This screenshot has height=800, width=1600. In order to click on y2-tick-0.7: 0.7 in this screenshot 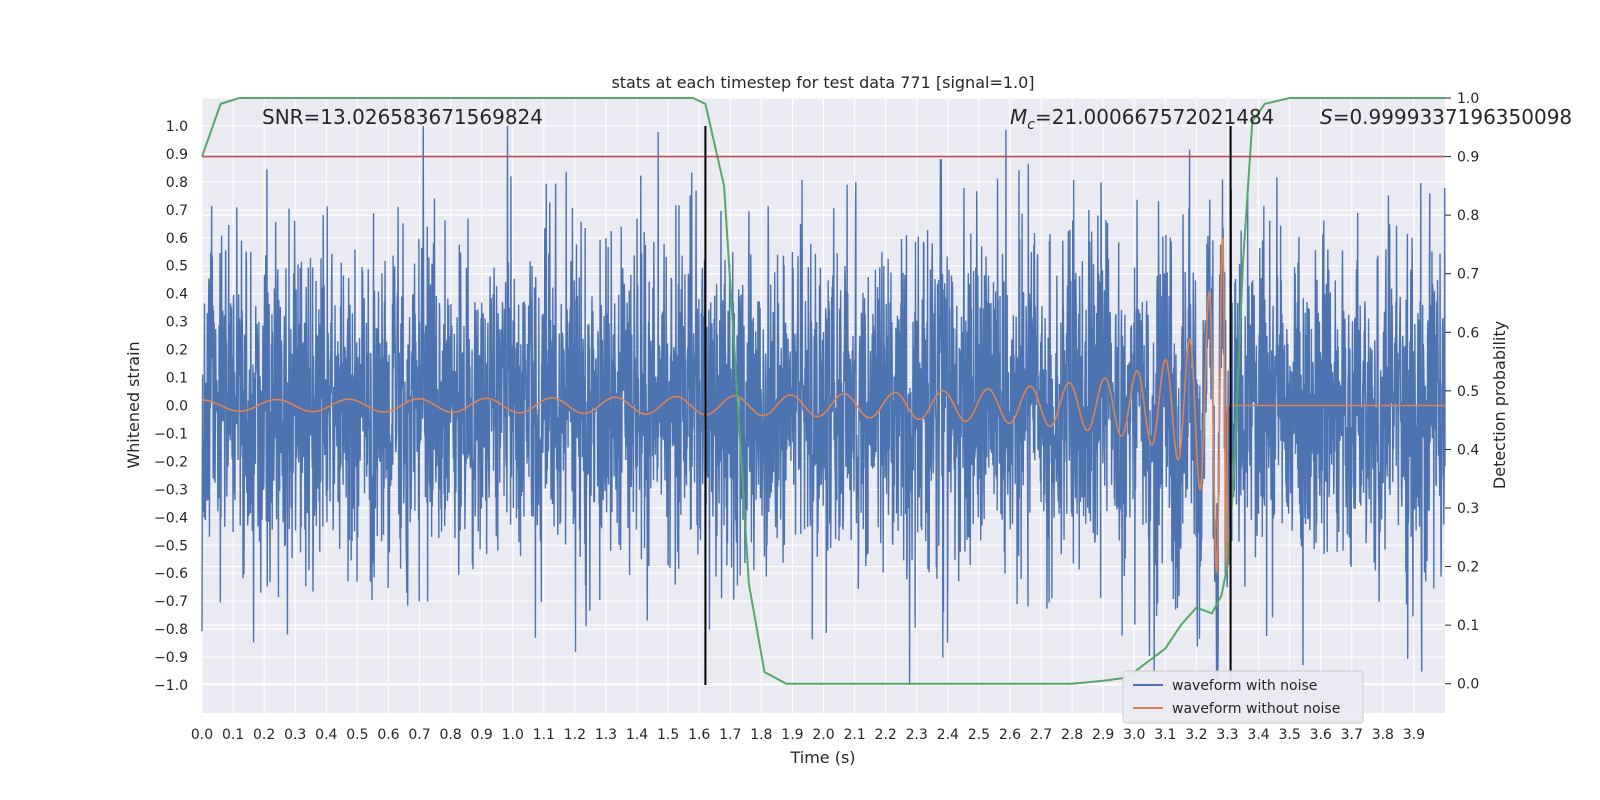, I will do `click(1468, 275)`.